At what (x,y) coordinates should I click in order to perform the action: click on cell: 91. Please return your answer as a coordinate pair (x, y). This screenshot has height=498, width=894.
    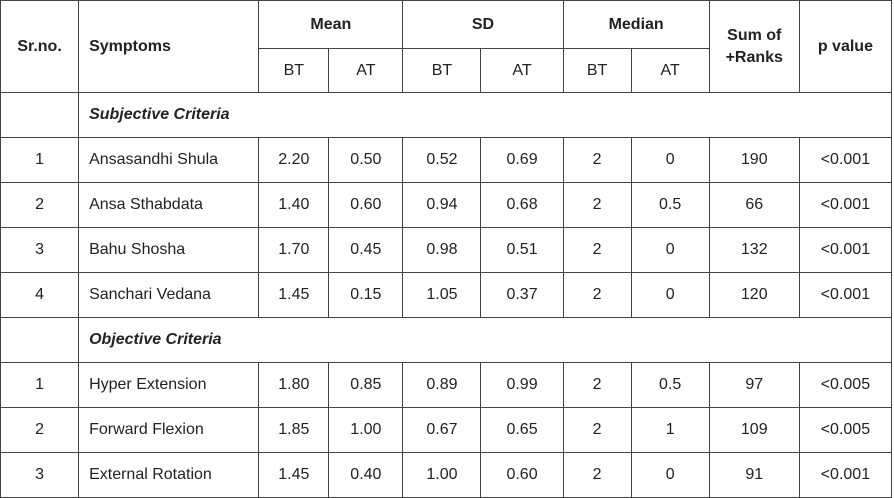
    Looking at the image, I should click on (754, 475).